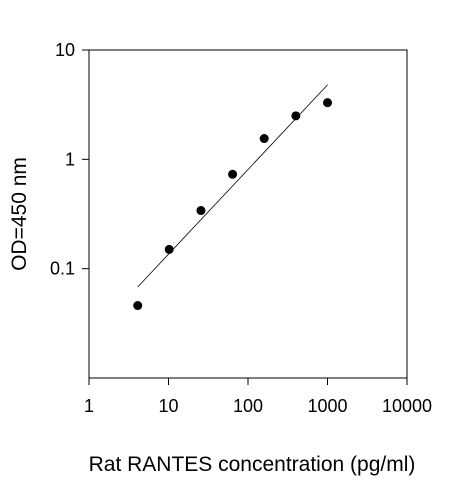 The height and width of the screenshot is (480, 463). Describe the element at coordinates (168, 406) in the screenshot. I see `x-tick-label: 10` at that location.